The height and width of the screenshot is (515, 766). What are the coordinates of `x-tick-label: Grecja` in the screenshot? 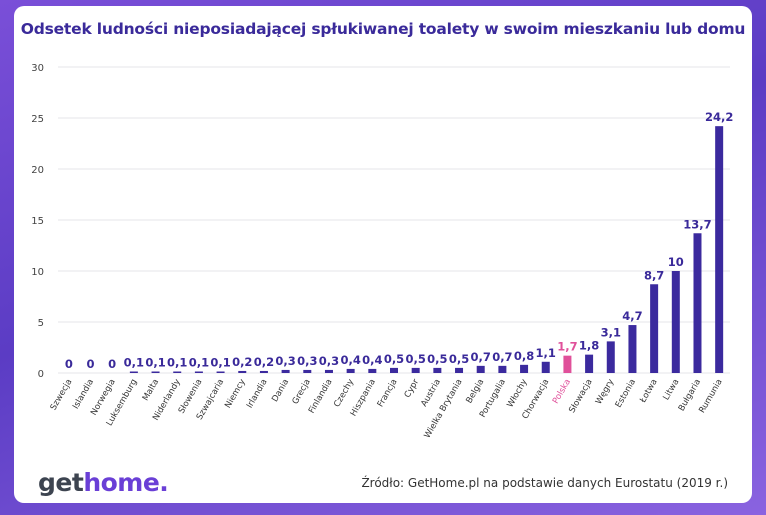 It's located at (302, 392).